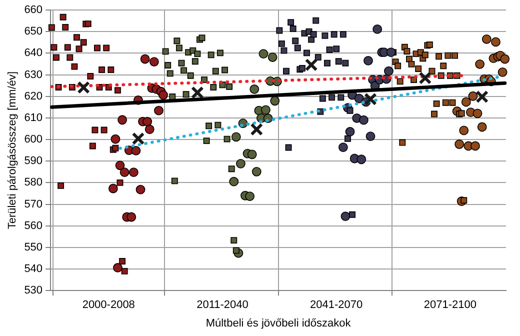  Describe the element at coordinates (33, 204) in the screenshot. I see `y-tick-label: 570` at that location.